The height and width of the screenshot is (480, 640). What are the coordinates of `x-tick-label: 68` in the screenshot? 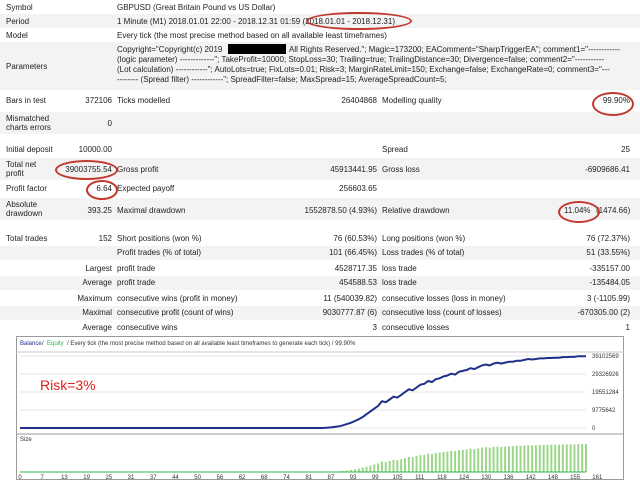 It's located at (264, 477).